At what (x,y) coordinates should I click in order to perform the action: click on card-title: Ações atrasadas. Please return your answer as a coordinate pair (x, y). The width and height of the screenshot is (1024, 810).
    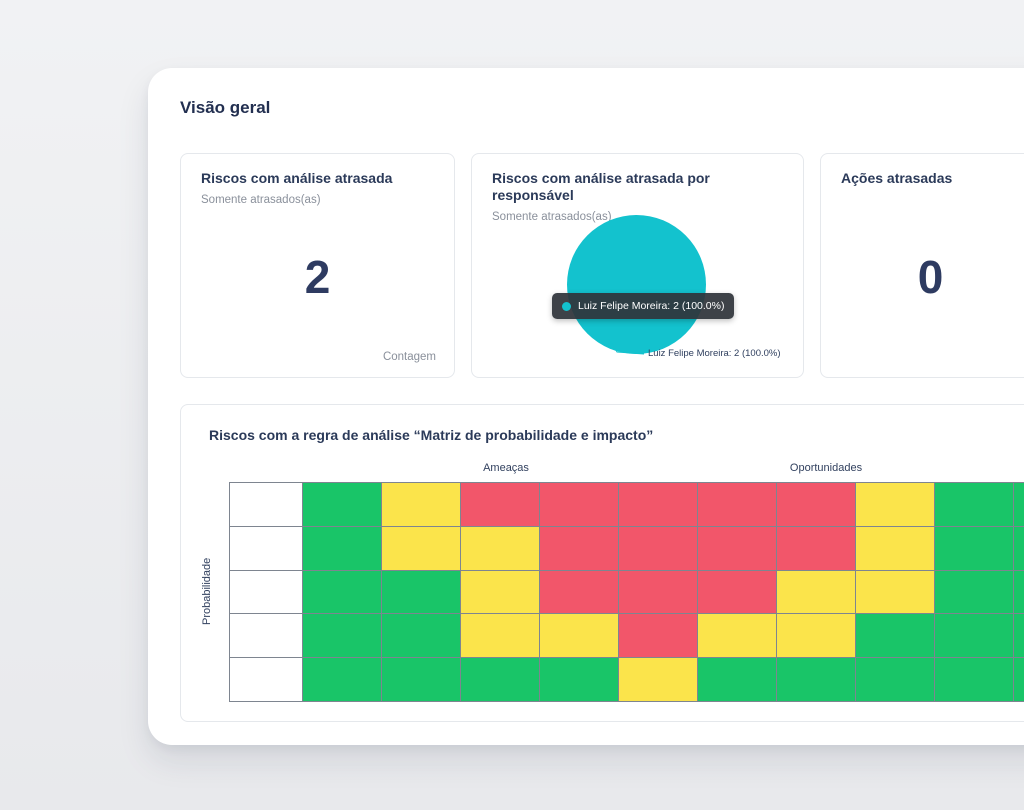
    Looking at the image, I should click on (897, 178).